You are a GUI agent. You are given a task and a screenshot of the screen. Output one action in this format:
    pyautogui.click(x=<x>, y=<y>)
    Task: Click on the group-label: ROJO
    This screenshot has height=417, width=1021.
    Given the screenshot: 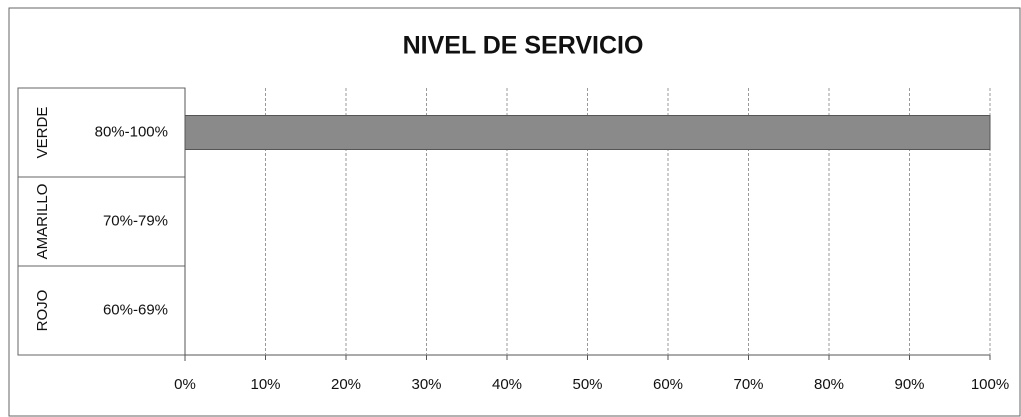 What is the action you would take?
    pyautogui.click(x=42, y=311)
    